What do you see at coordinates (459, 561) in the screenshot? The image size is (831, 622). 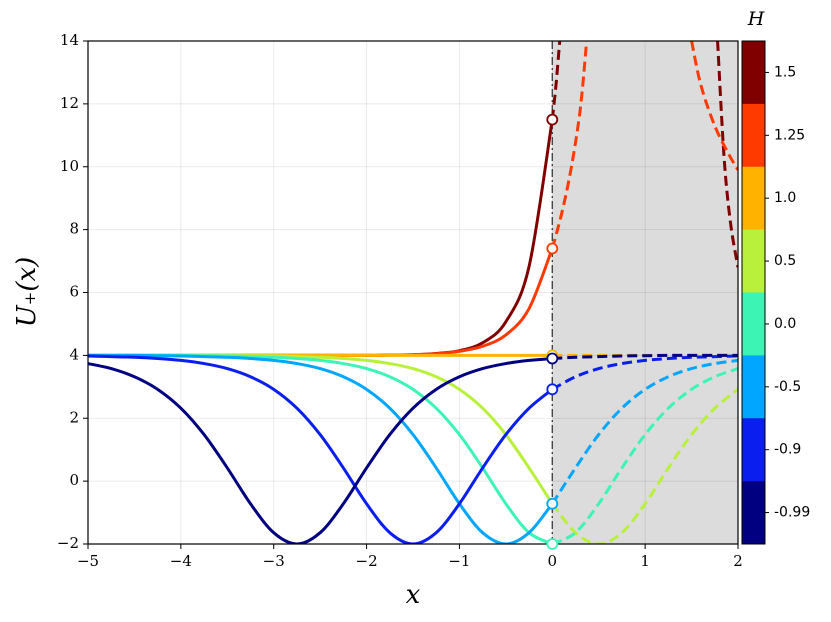 I see `x-tick-label: −1` at bounding box center [459, 561].